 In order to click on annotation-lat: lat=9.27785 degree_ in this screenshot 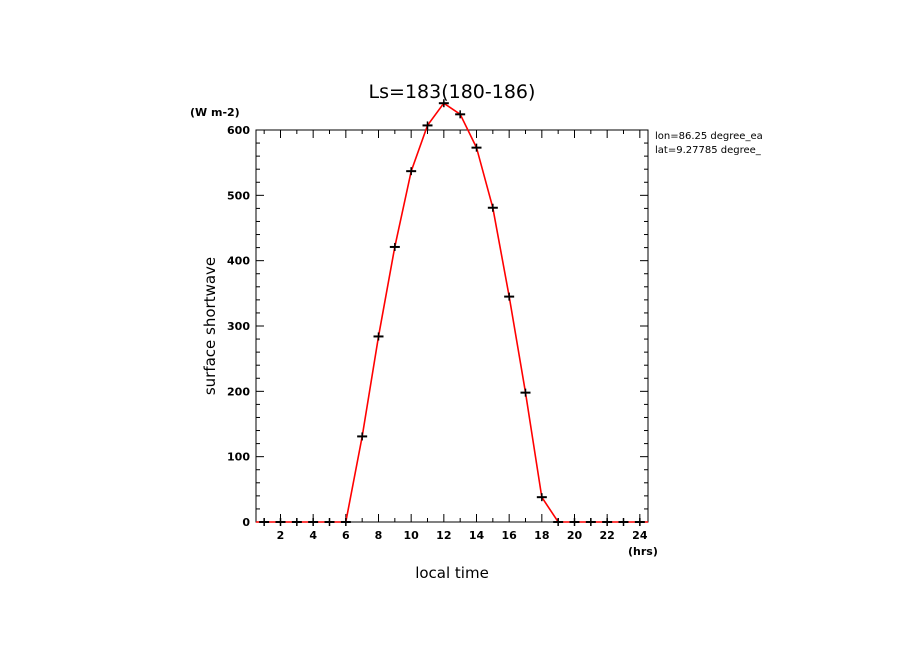, I will do `click(708, 150)`.